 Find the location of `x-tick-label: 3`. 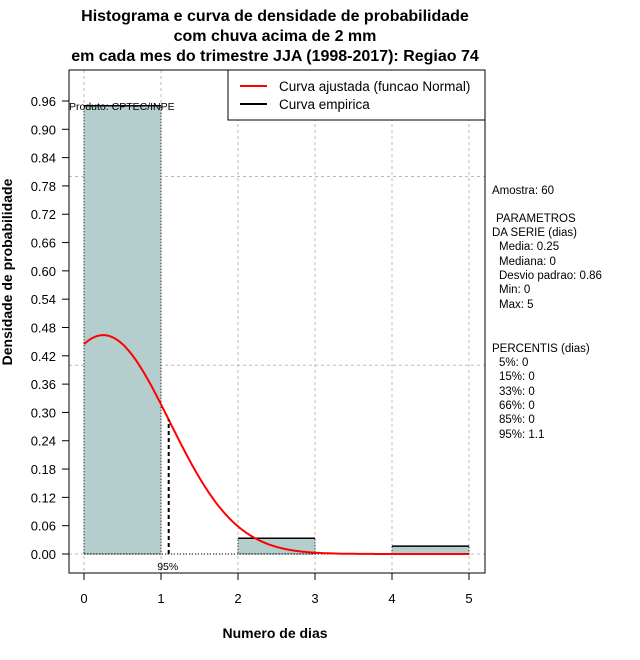

x-tick-label: 3 is located at coordinates (314, 598).